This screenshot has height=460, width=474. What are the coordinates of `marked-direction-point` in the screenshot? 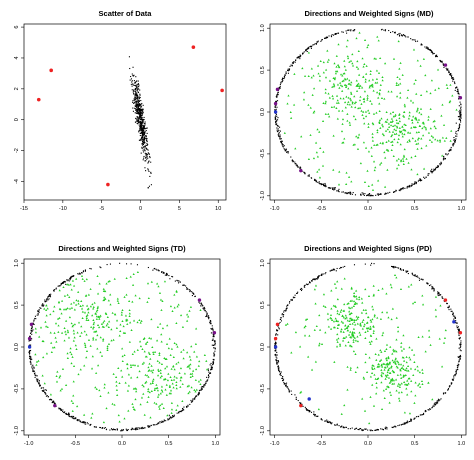 It's located at (445, 300).